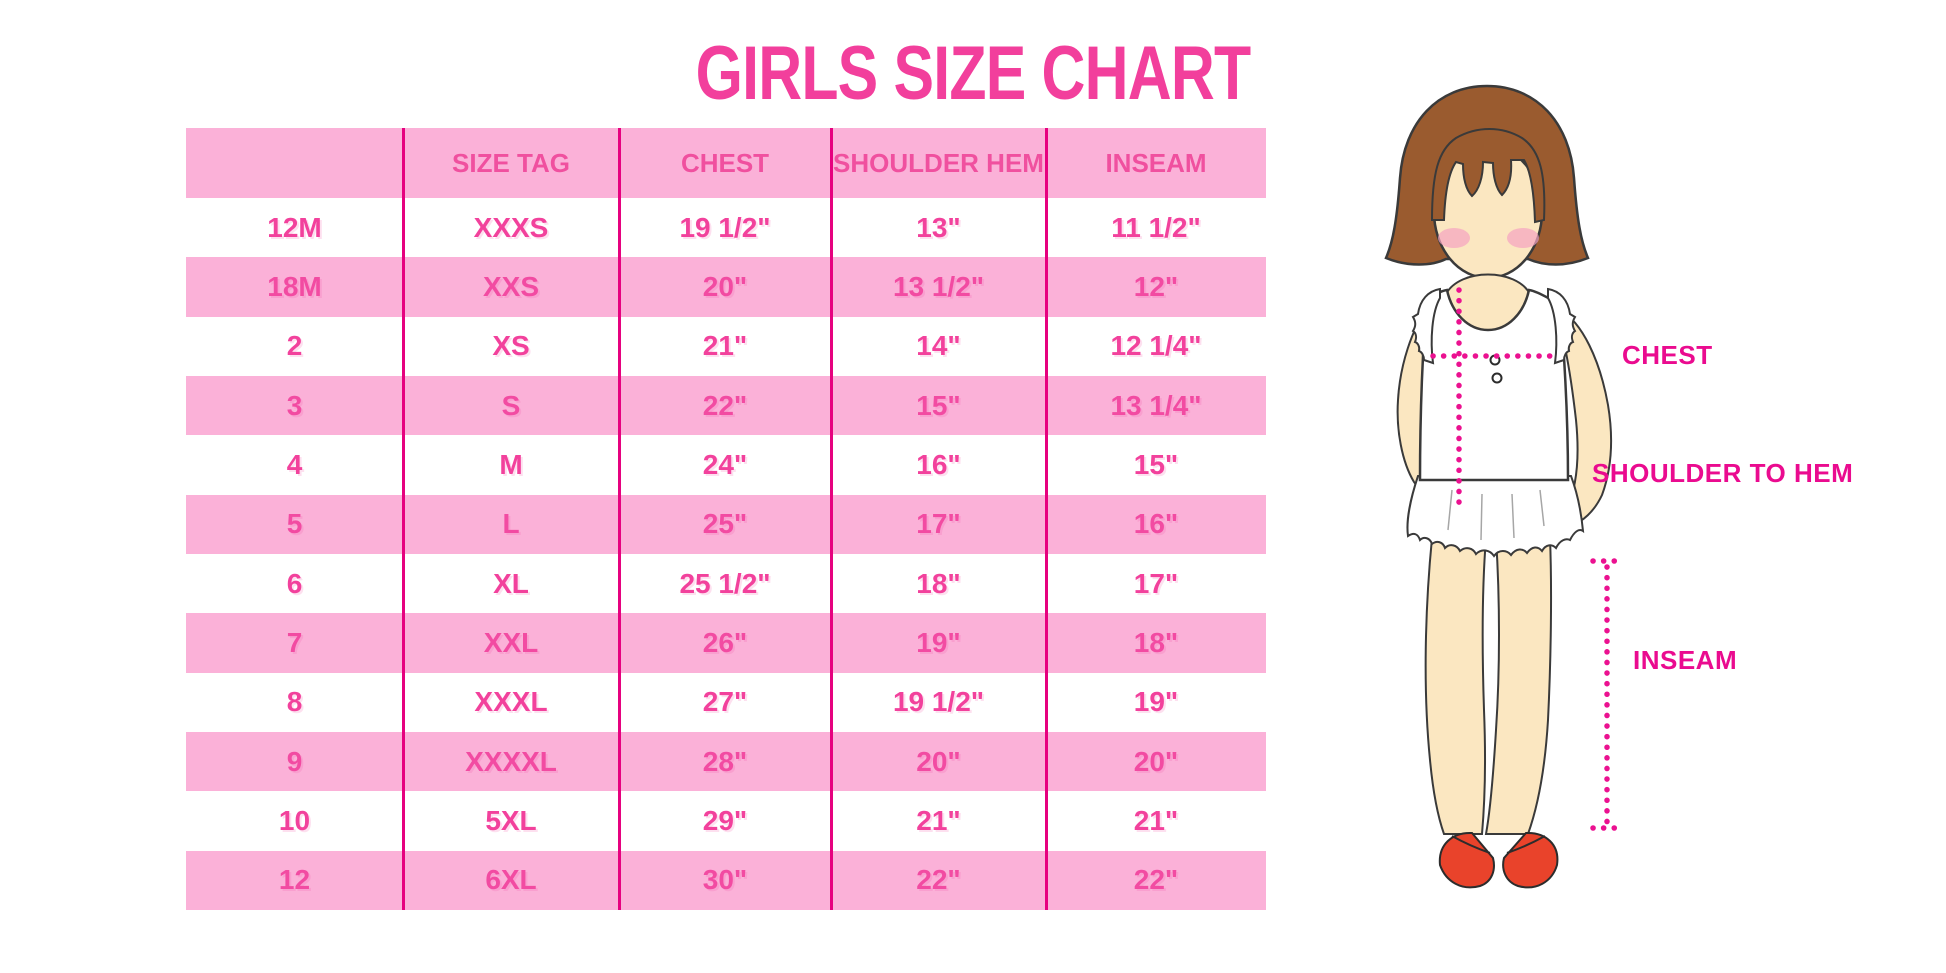  What do you see at coordinates (511, 880) in the screenshot?
I see `table-cell: 6XL` at bounding box center [511, 880].